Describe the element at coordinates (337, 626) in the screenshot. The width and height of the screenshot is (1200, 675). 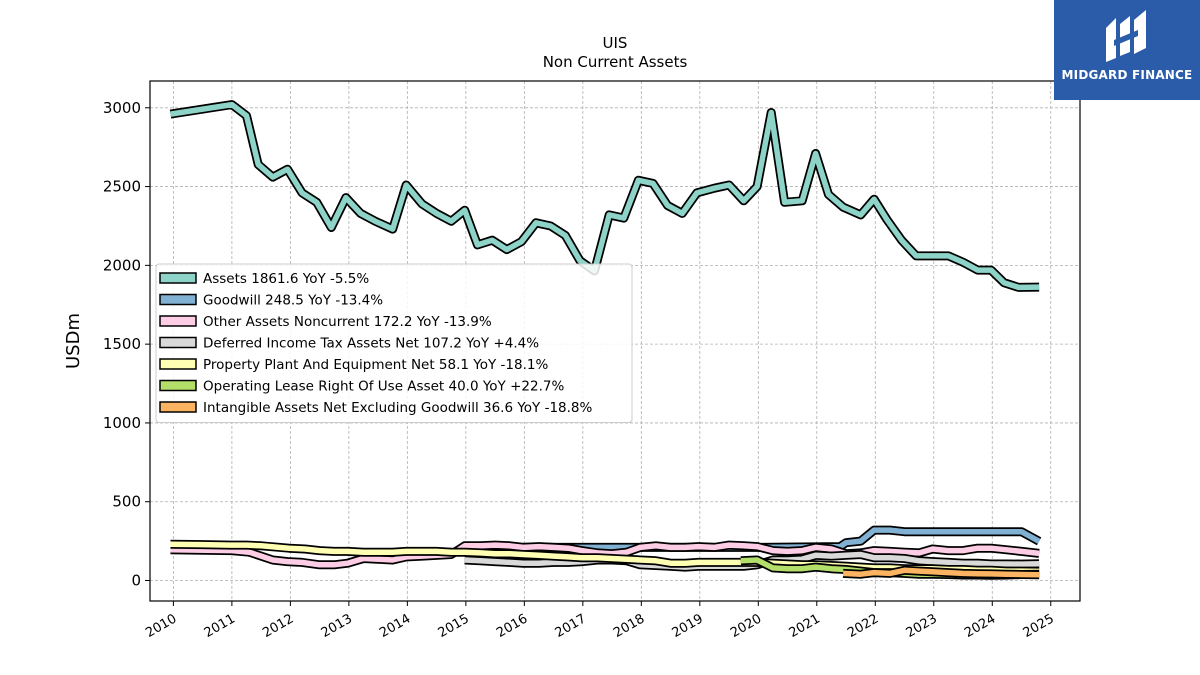
I see `x-tick-label: 2013` at that location.